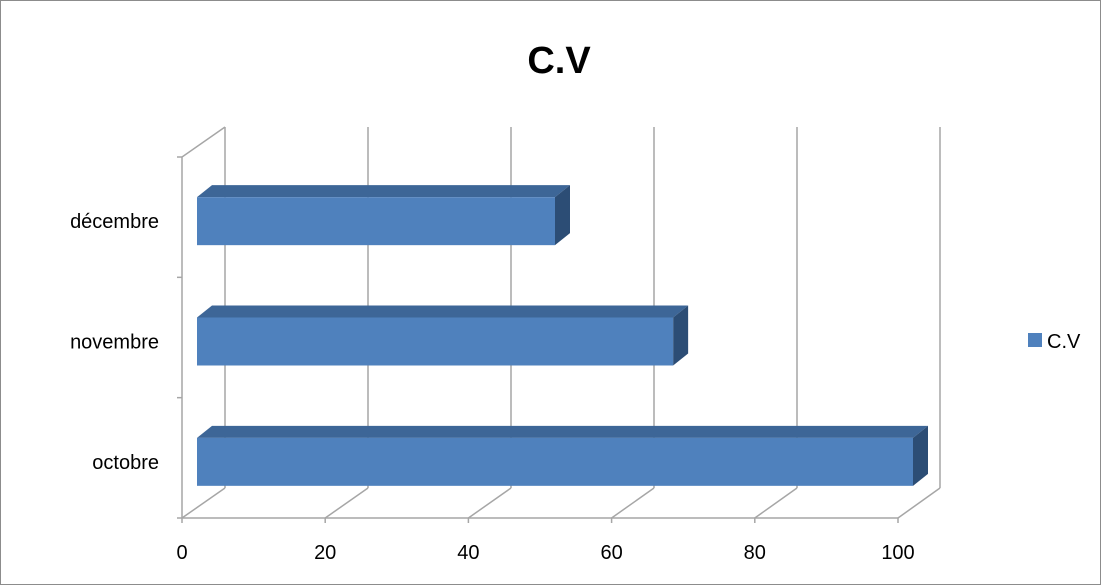  What do you see at coordinates (114, 222) in the screenshot?
I see `y-category-label: décembre` at bounding box center [114, 222].